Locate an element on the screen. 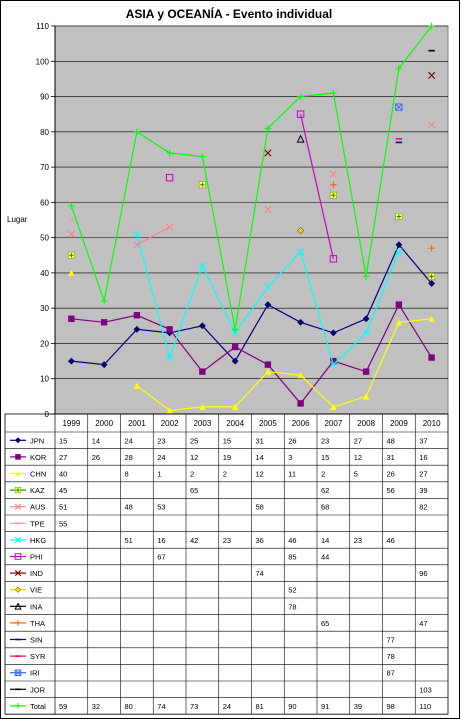 Image resolution: width=462 pixels, height=721 pixels. x-tick-label: 2005 is located at coordinates (268, 423).